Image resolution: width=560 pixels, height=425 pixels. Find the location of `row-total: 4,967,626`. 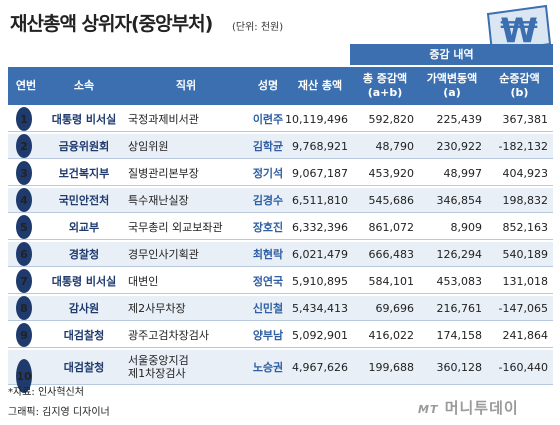

row-total: 4,967,626 is located at coordinates (320, 367).